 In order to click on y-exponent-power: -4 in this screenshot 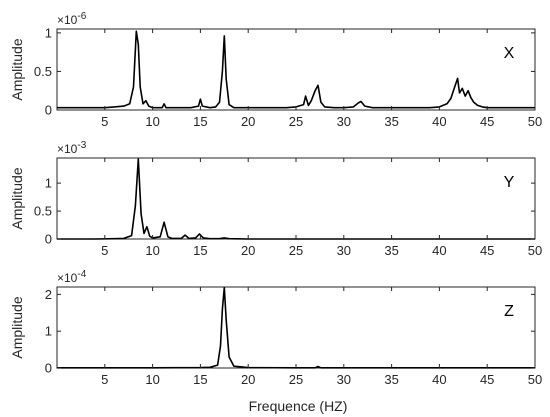, I will do `click(81, 274)`.